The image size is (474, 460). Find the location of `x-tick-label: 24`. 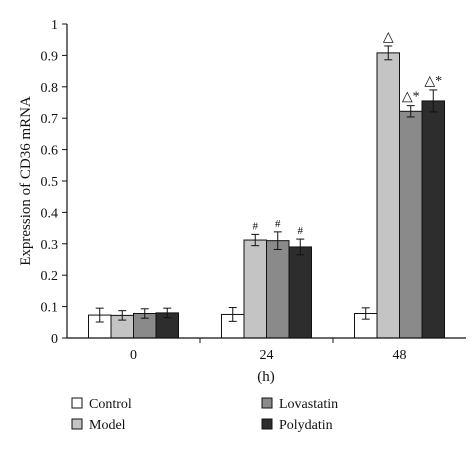

x-tick-label: 24 is located at coordinates (267, 355).